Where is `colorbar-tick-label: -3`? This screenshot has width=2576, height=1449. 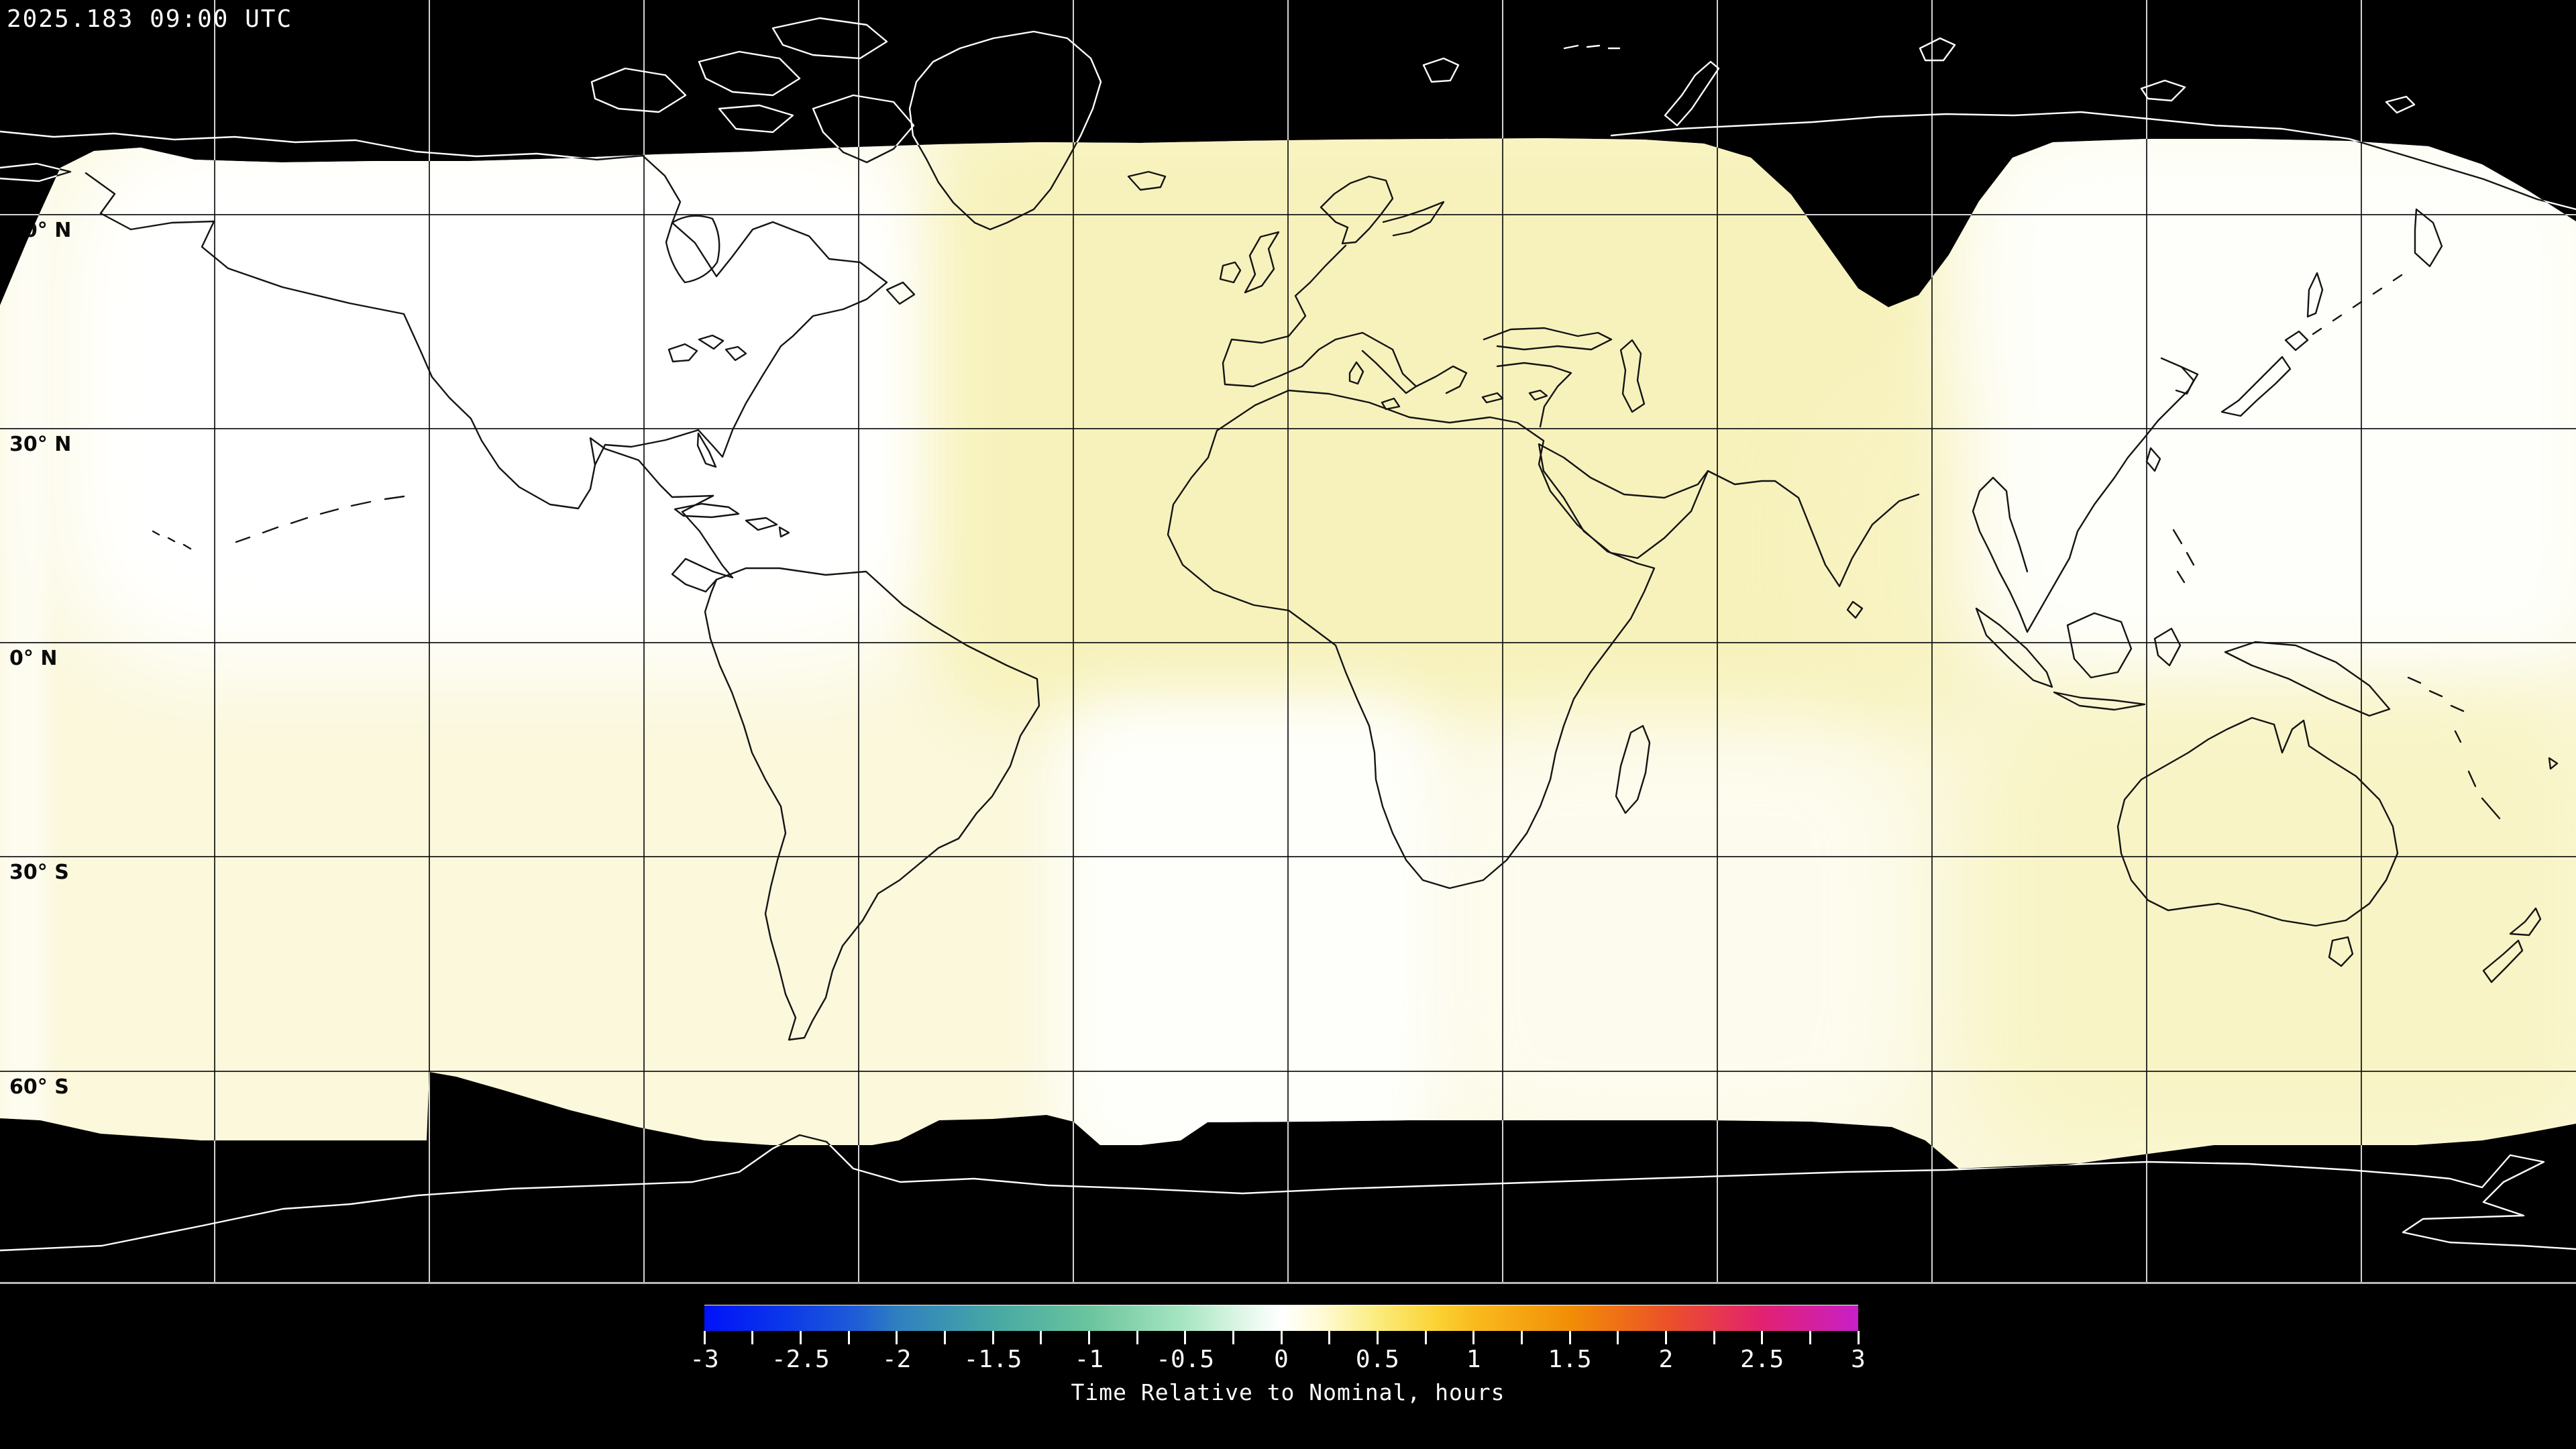
colorbar-tick-label: -3 is located at coordinates (704, 1359).